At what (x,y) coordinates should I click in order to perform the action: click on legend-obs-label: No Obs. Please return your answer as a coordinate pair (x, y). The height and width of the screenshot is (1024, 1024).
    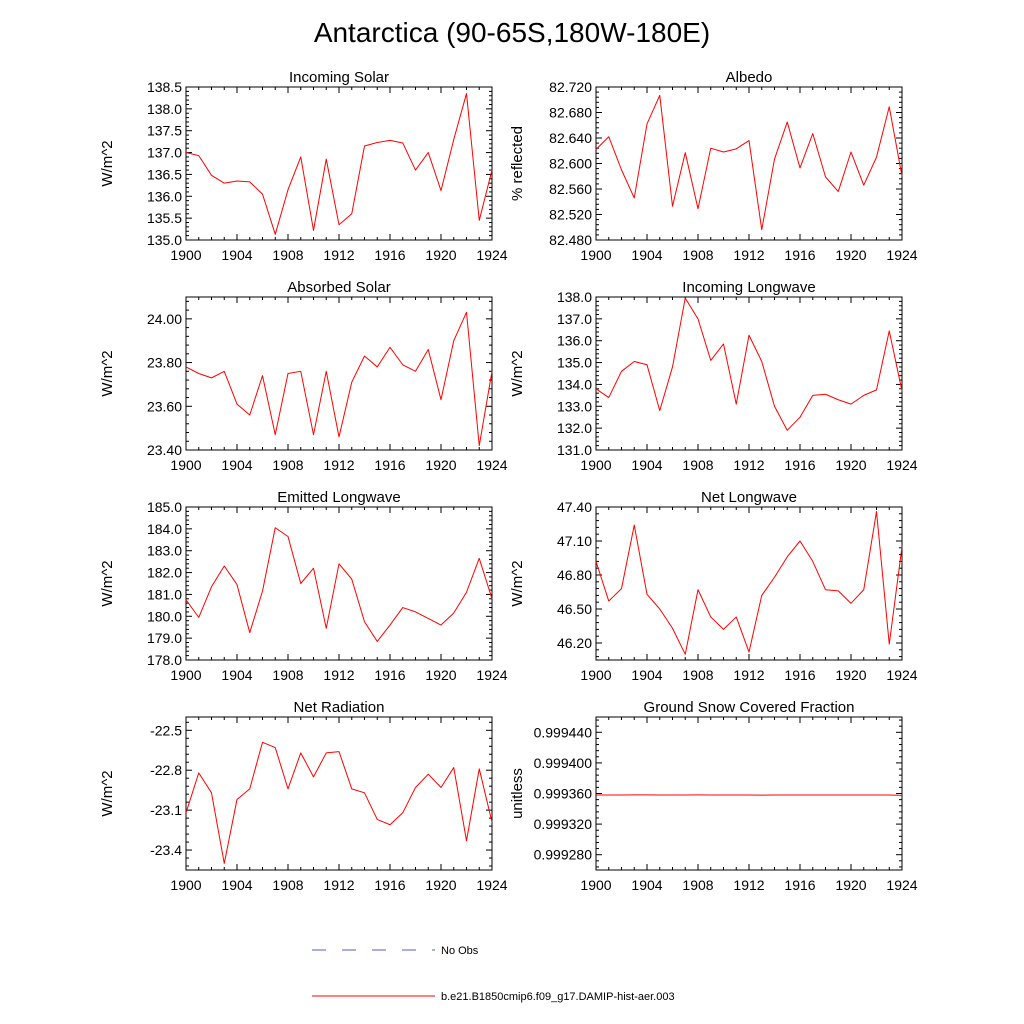
    Looking at the image, I should click on (460, 951).